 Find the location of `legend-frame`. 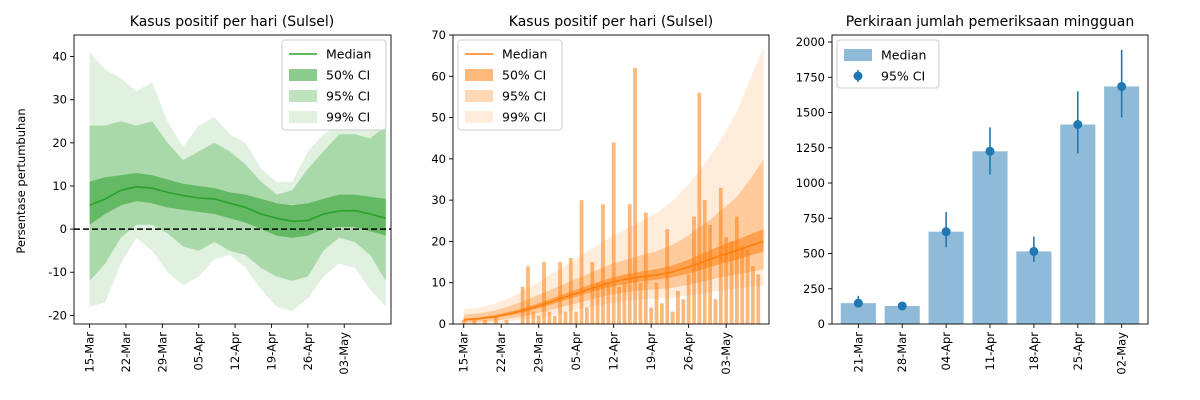

legend-frame is located at coordinates (510, 85).